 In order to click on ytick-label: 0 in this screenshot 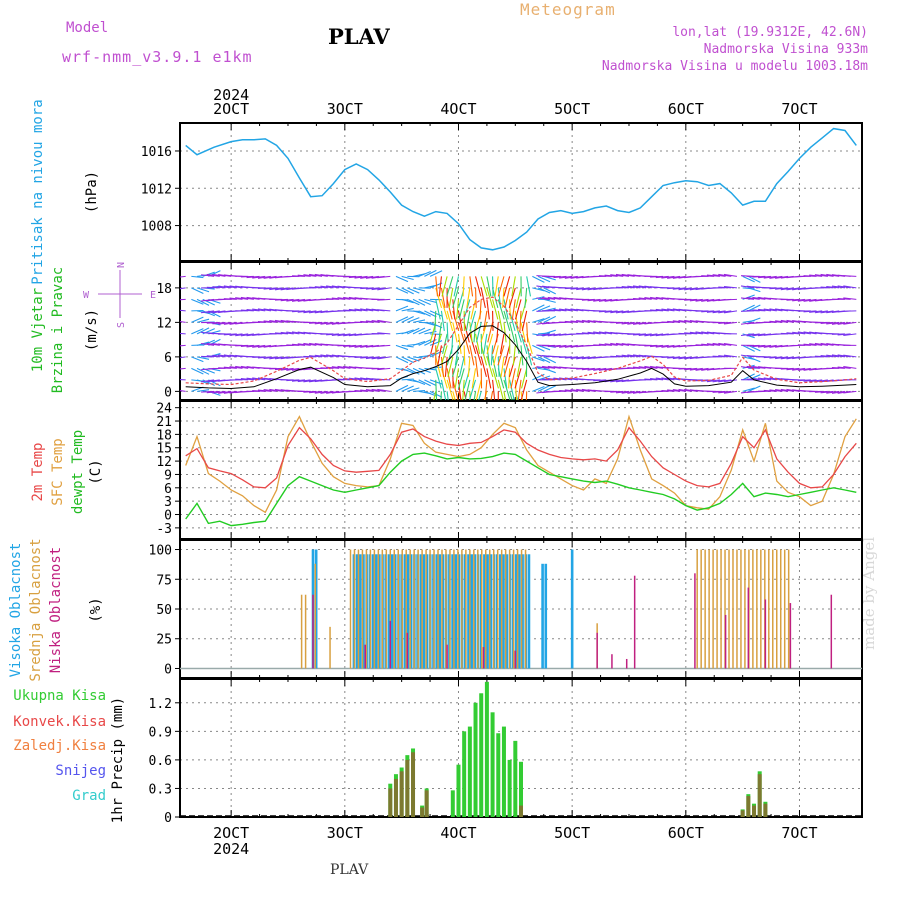, I will do `click(168, 516)`.